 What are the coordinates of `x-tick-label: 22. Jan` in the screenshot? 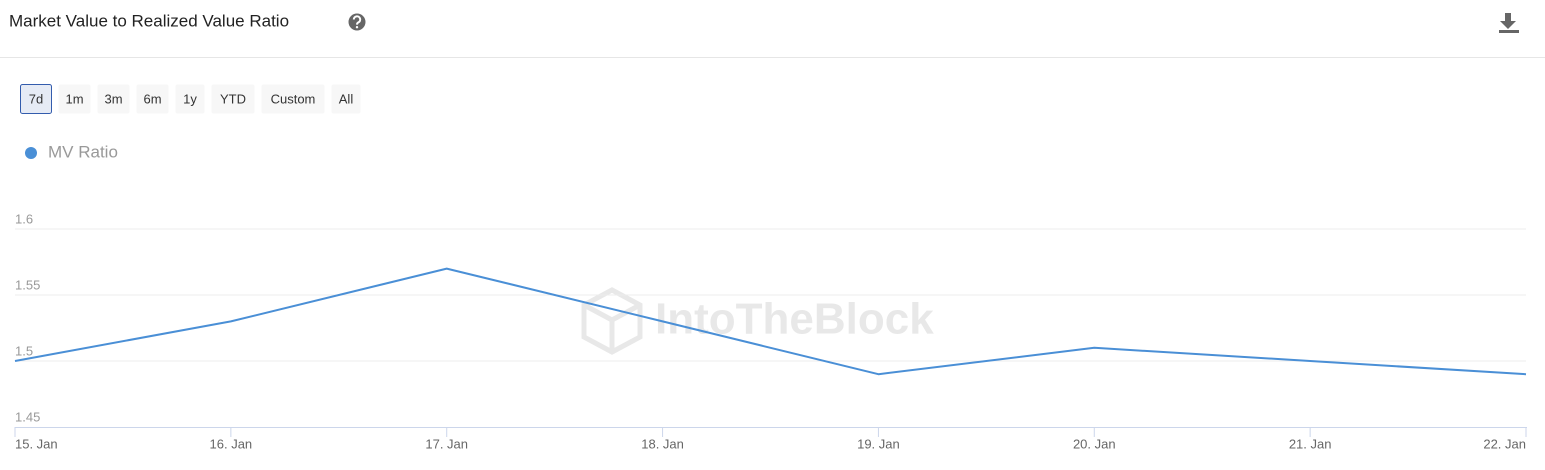 It's located at (1504, 443).